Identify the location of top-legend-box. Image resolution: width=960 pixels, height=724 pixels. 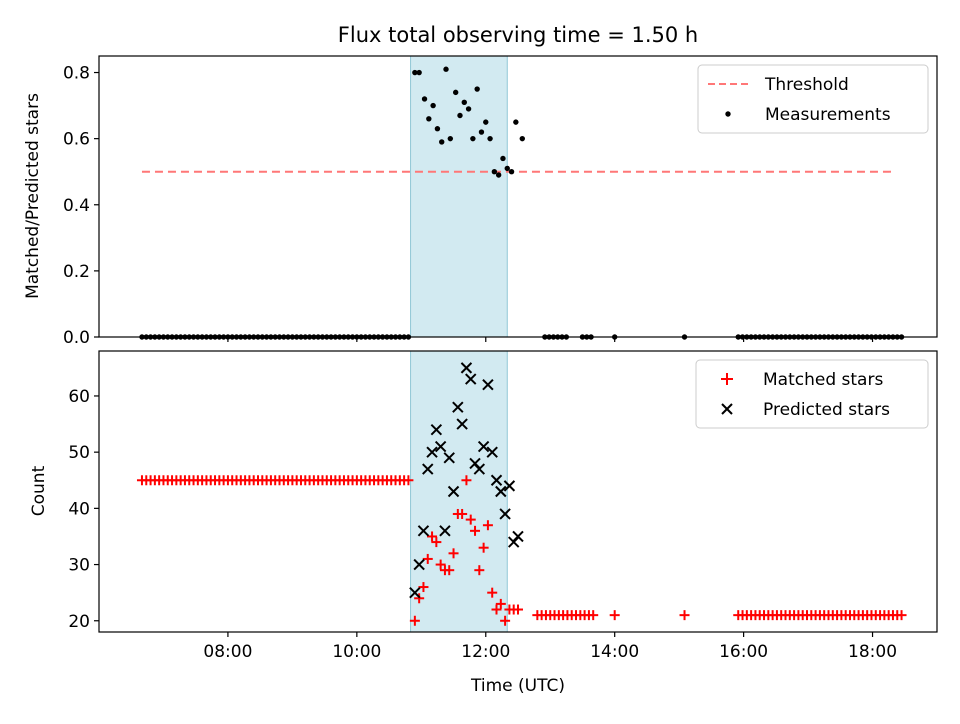
(813, 99).